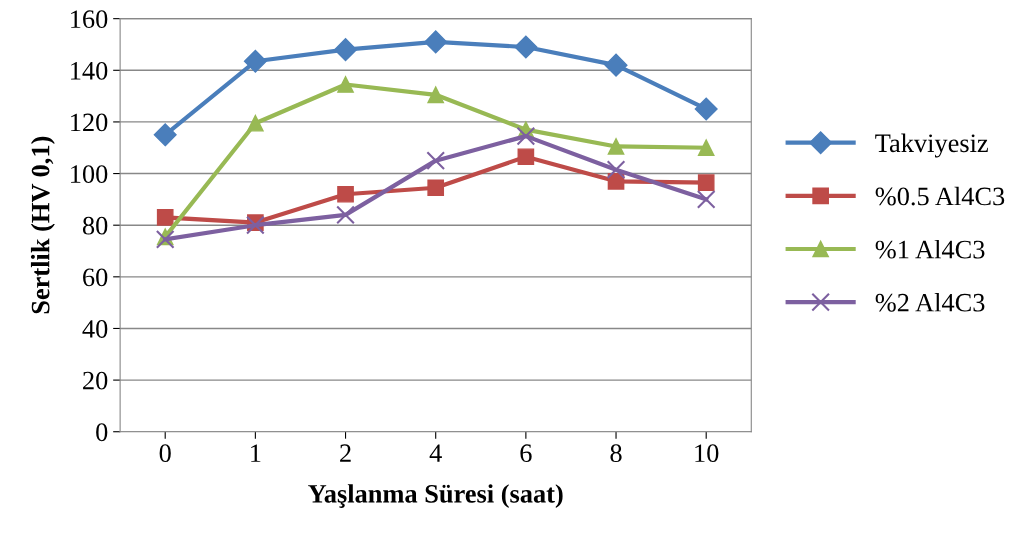  What do you see at coordinates (707, 453) in the screenshot?
I see `x-tick-label: 10` at bounding box center [707, 453].